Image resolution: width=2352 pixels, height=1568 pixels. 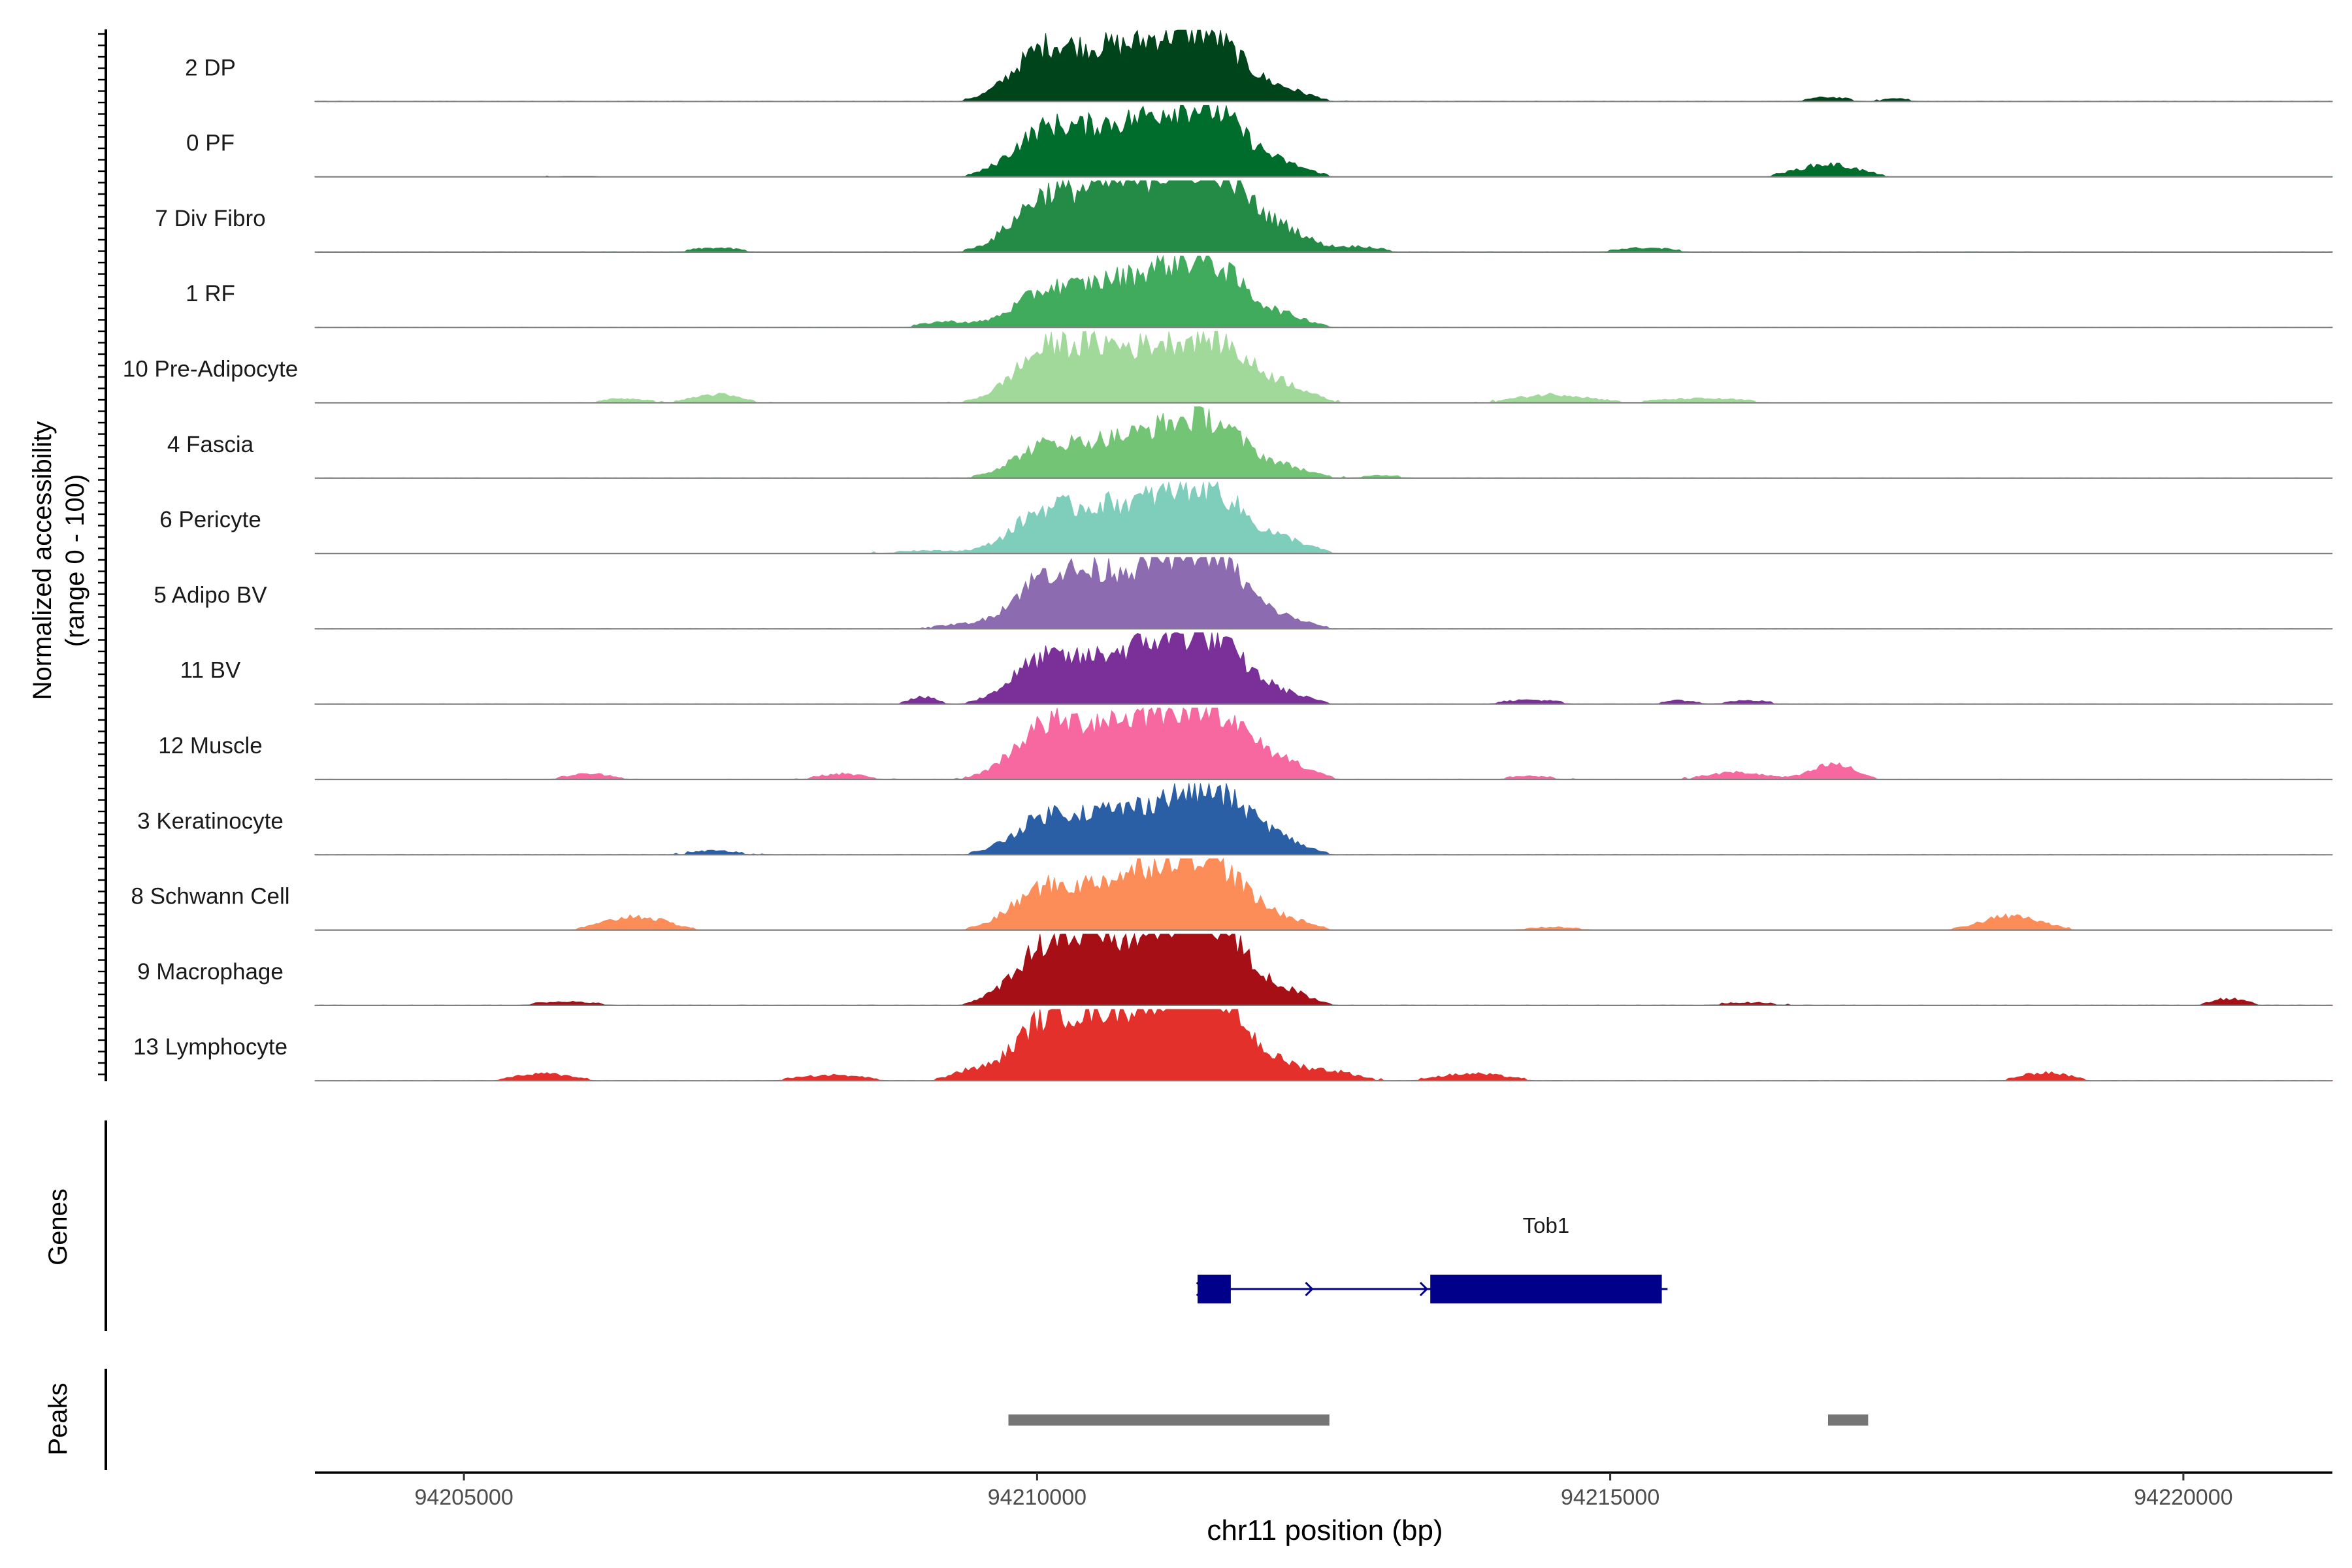 What do you see at coordinates (2183, 1497) in the screenshot?
I see `x-tick-label: 94220000` at bounding box center [2183, 1497].